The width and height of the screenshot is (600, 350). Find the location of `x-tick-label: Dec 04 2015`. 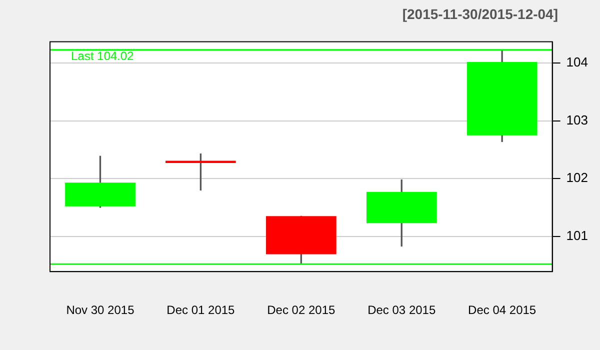

x-tick-label: Dec 04 2015 is located at coordinates (502, 310).